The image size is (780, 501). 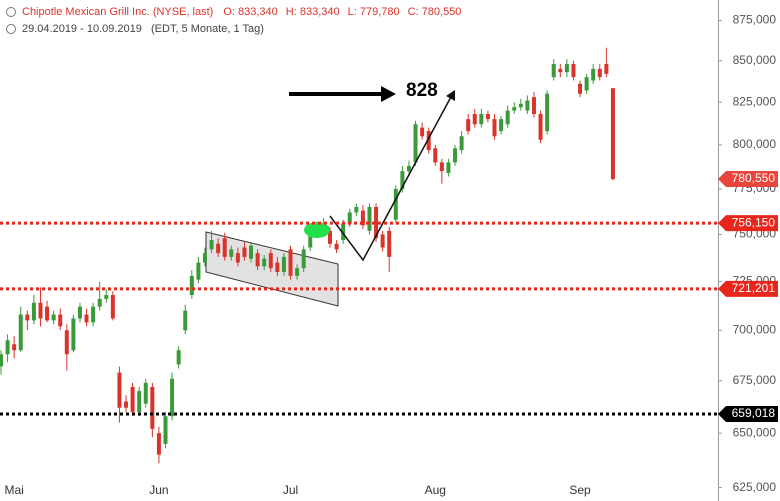 I want to click on last-price-label: 780,550, so click(x=754, y=178).